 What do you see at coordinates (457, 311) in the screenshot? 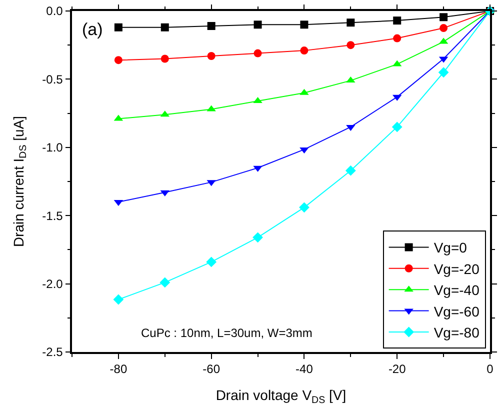
I see `legend-label: Vg=-60` at bounding box center [457, 311].